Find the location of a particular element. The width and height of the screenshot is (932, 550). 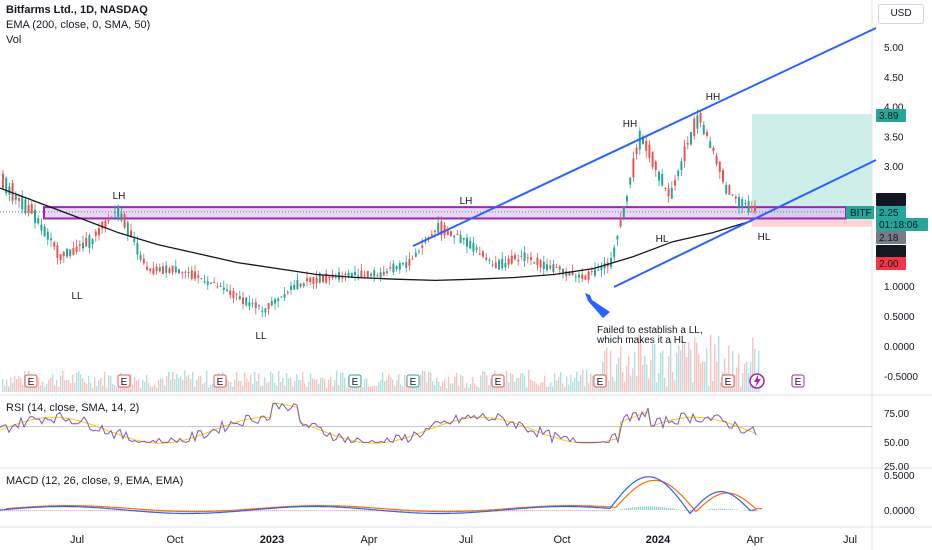

currency-button: USD is located at coordinates (901, 14).